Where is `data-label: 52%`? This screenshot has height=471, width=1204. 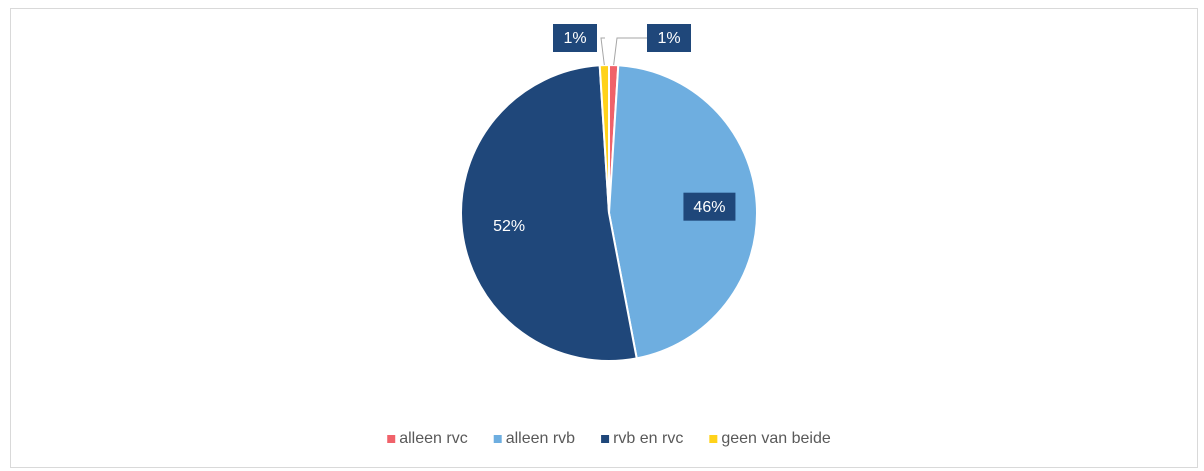 data-label: 52% is located at coordinates (509, 226).